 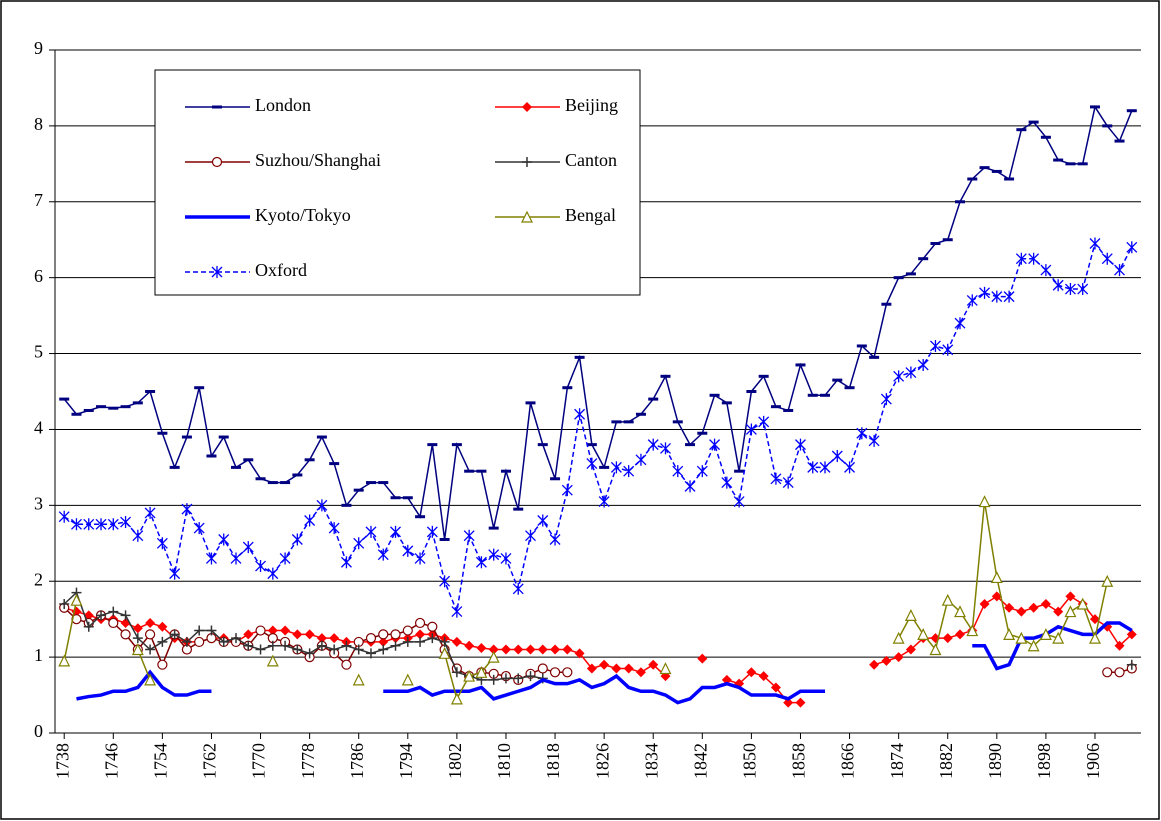 I want to click on x-tick-label: 1738, so click(x=62, y=761).